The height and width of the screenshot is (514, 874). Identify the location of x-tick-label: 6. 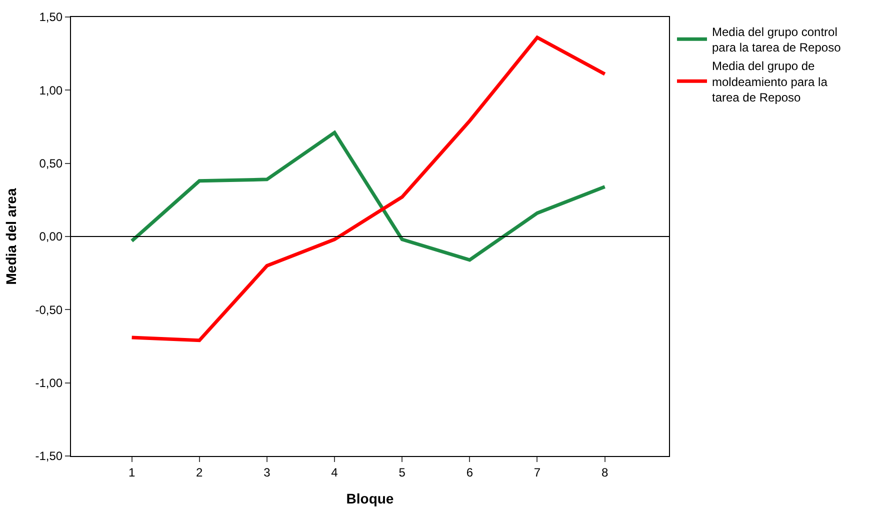
(470, 472).